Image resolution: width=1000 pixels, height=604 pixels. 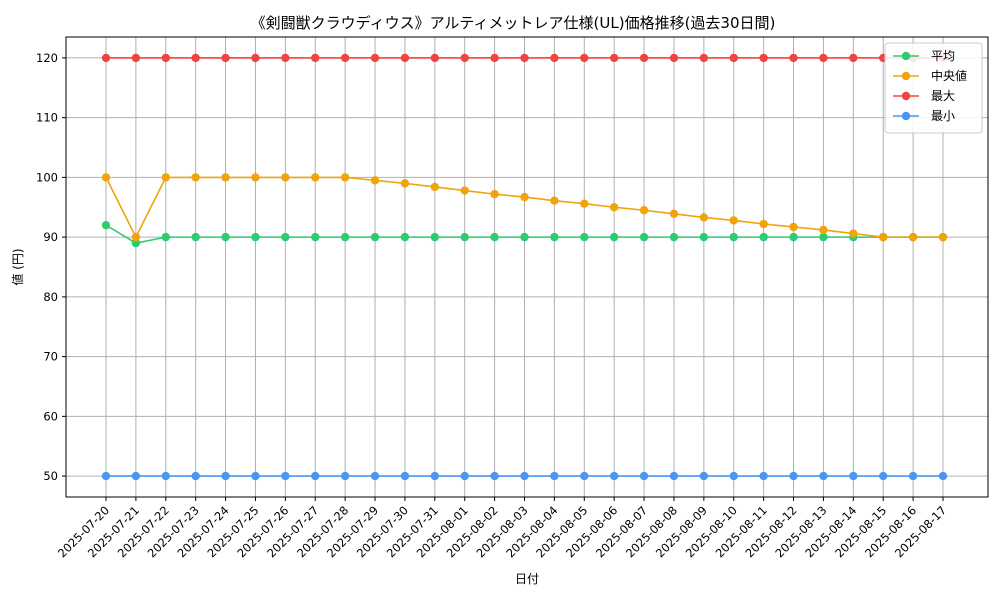 What do you see at coordinates (50, 357) in the screenshot?
I see `y-tick-label: 70` at bounding box center [50, 357].